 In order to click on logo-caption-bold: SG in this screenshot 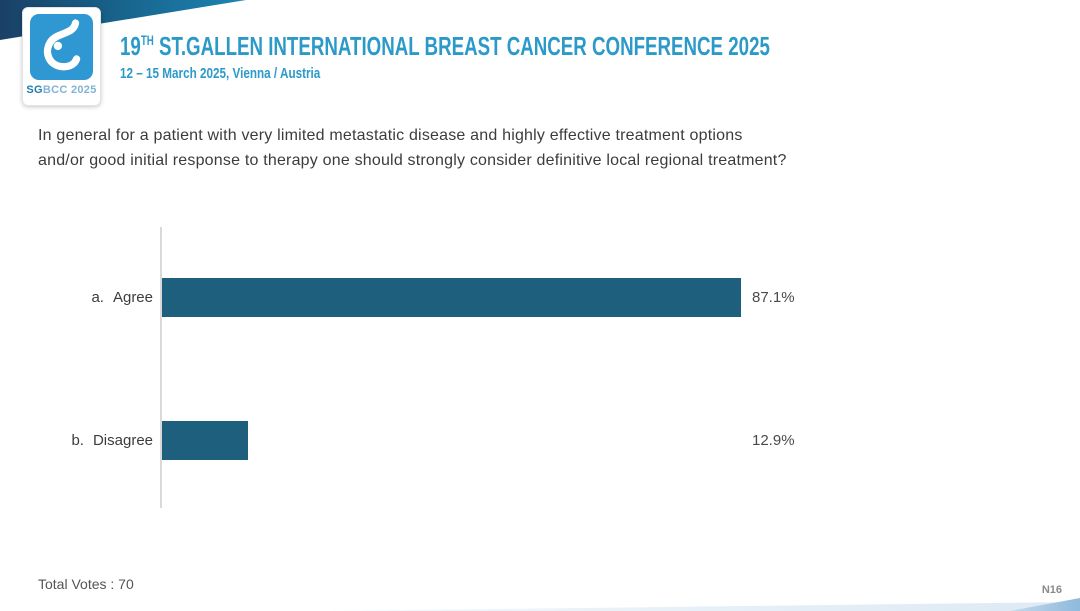, I will do `click(34, 90)`.